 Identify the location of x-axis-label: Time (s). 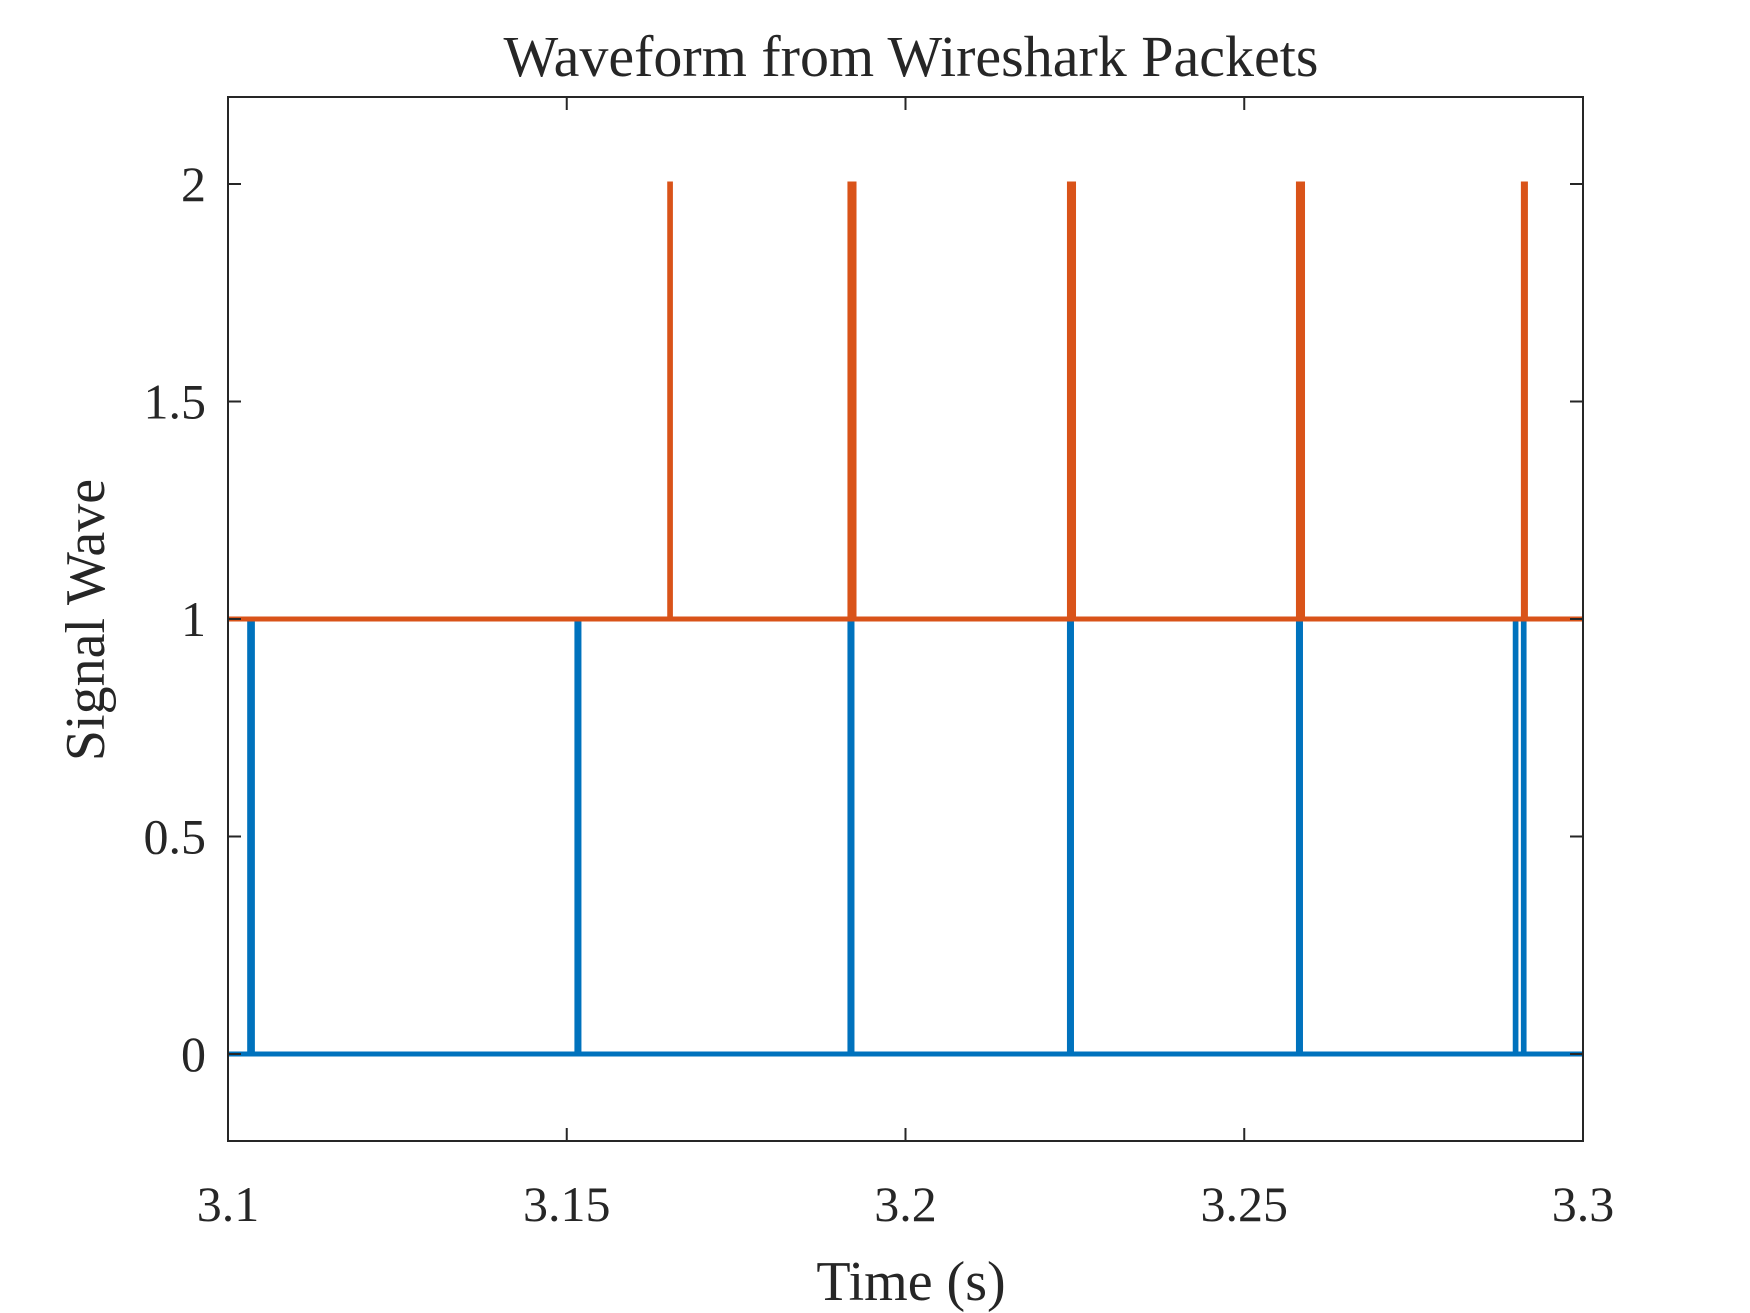
(910, 1282).